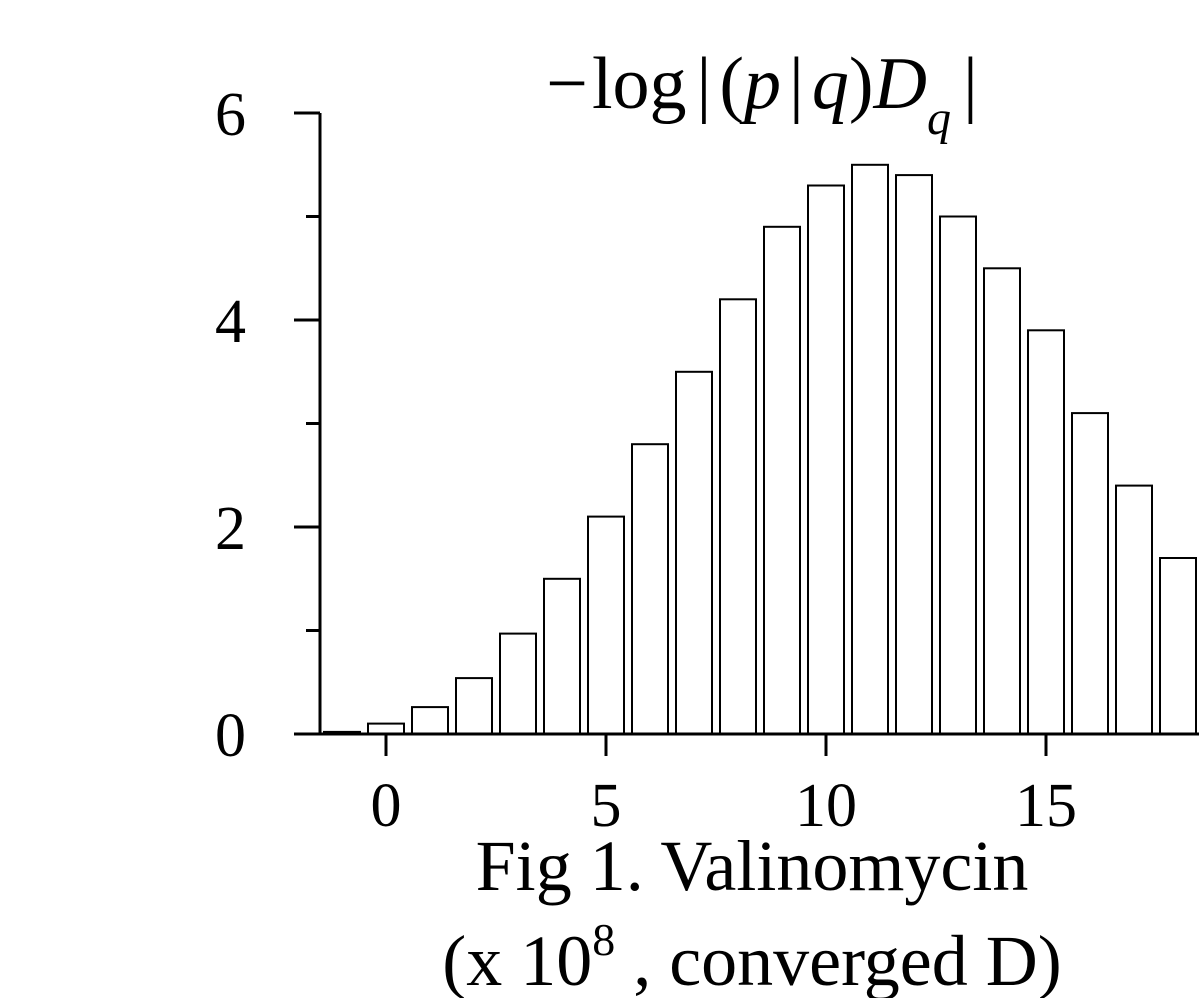 Image resolution: width=1199 pixels, height=998 pixels. What do you see at coordinates (752, 956) in the screenshot?
I see `figure-caption-line-2: (x 108 , converged D)` at bounding box center [752, 956].